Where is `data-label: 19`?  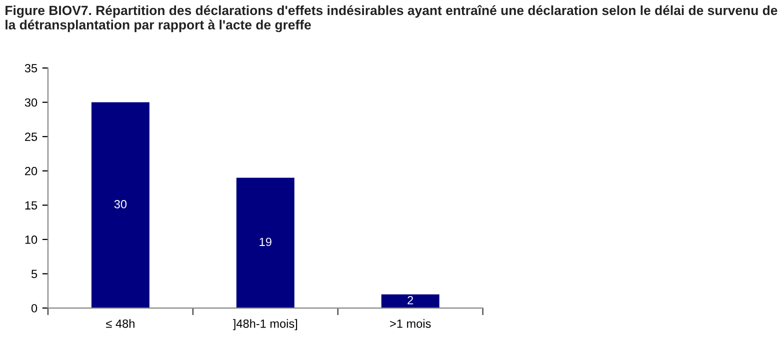
data-label: 19 is located at coordinates (266, 242).